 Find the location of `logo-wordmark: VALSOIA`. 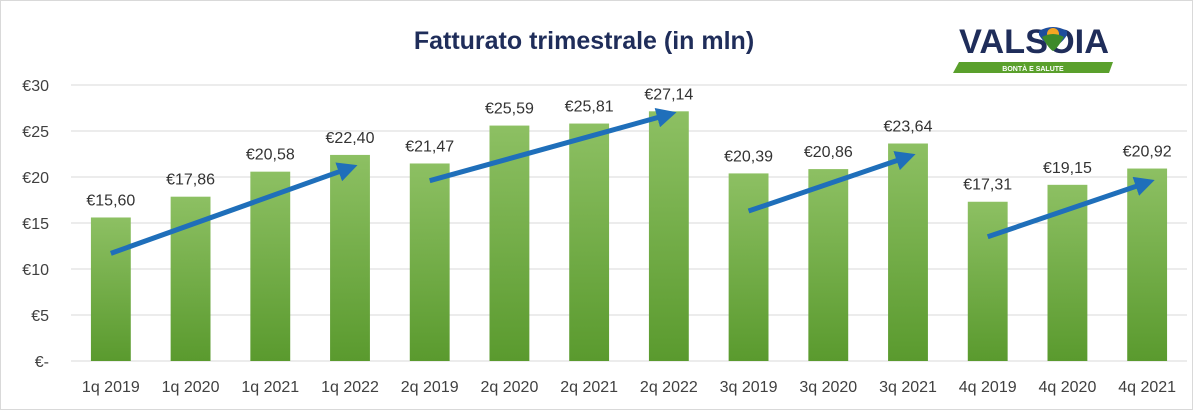

logo-wordmark: VALSOIA is located at coordinates (1034, 42).